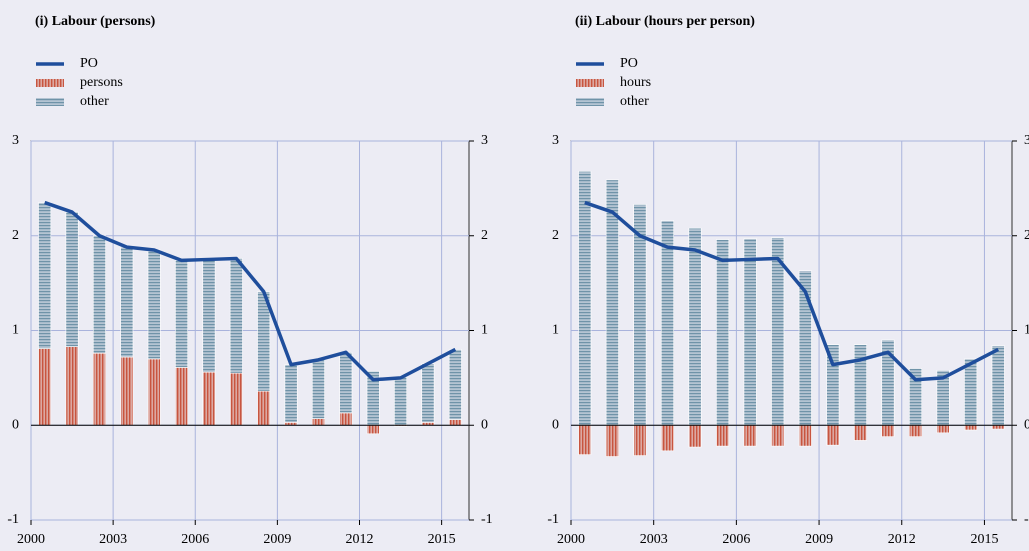  Describe the element at coordinates (101, 82) in the screenshot. I see `legend-label: persons` at that location.